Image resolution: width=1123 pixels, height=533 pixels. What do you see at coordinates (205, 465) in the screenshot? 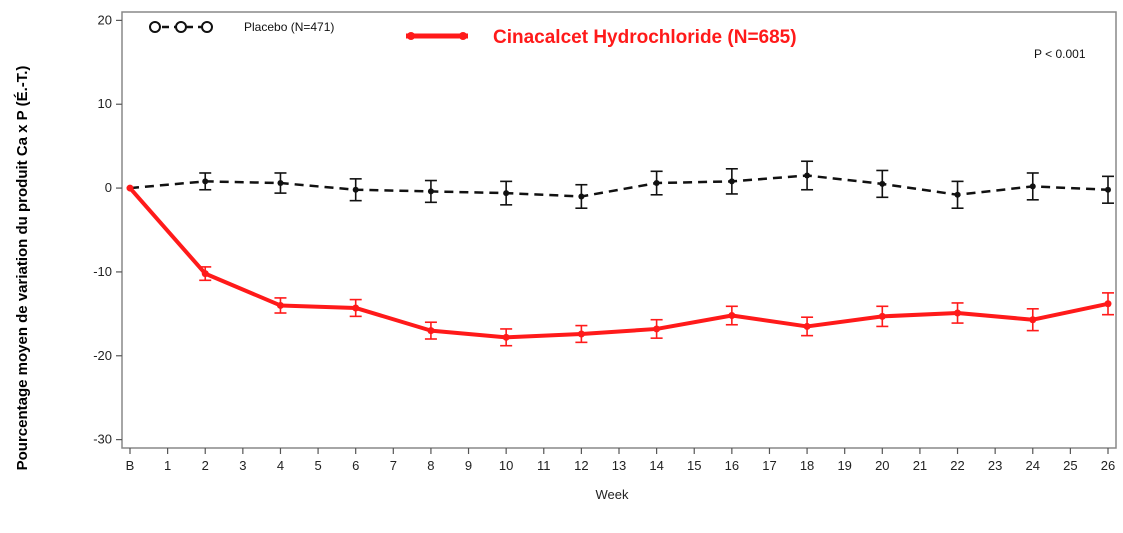
I see `x-tick-label: 2` at bounding box center [205, 465].